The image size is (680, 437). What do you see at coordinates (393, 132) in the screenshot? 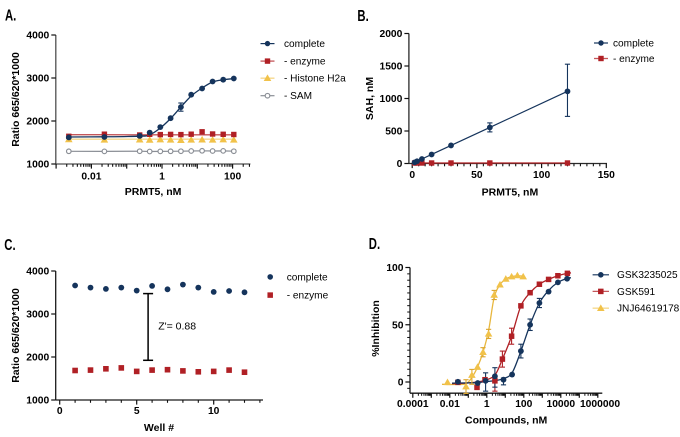
I see `svg-text: 500` at bounding box center [393, 132].